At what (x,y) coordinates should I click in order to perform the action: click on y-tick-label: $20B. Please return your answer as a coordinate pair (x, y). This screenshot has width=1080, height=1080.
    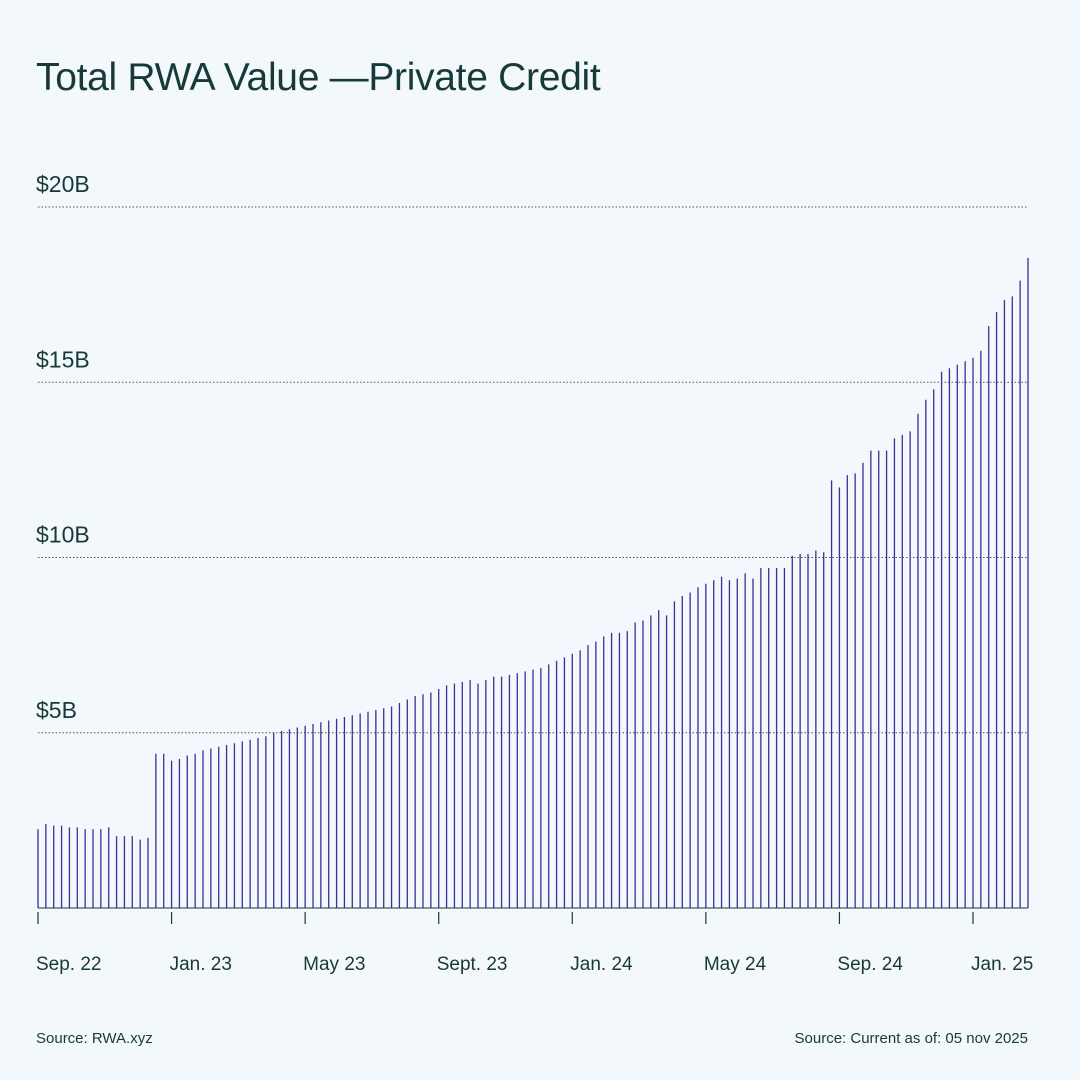
    Looking at the image, I should click on (63, 184).